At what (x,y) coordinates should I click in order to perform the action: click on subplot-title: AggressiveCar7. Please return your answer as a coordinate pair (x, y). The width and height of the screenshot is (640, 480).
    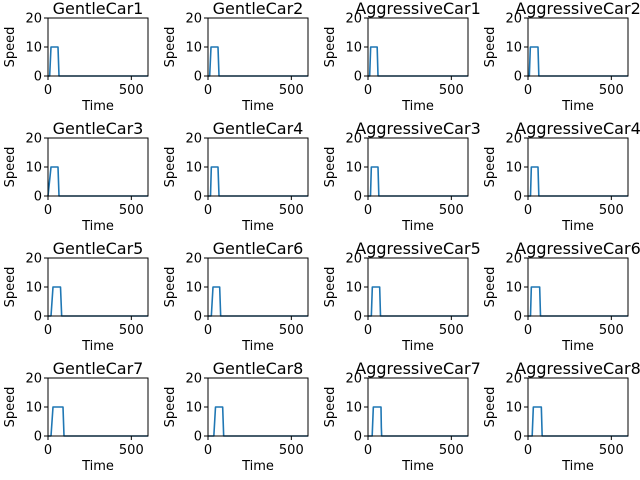
    Looking at the image, I should click on (418, 368).